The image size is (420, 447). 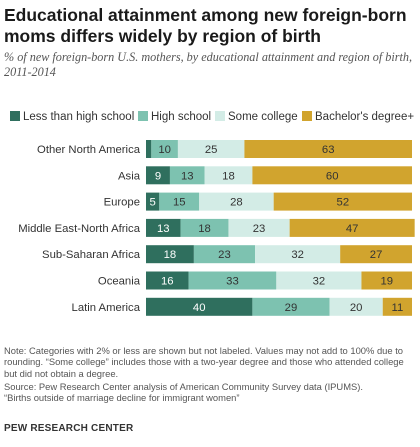 I want to click on bar-latin-america-high-school, so click(x=291, y=306).